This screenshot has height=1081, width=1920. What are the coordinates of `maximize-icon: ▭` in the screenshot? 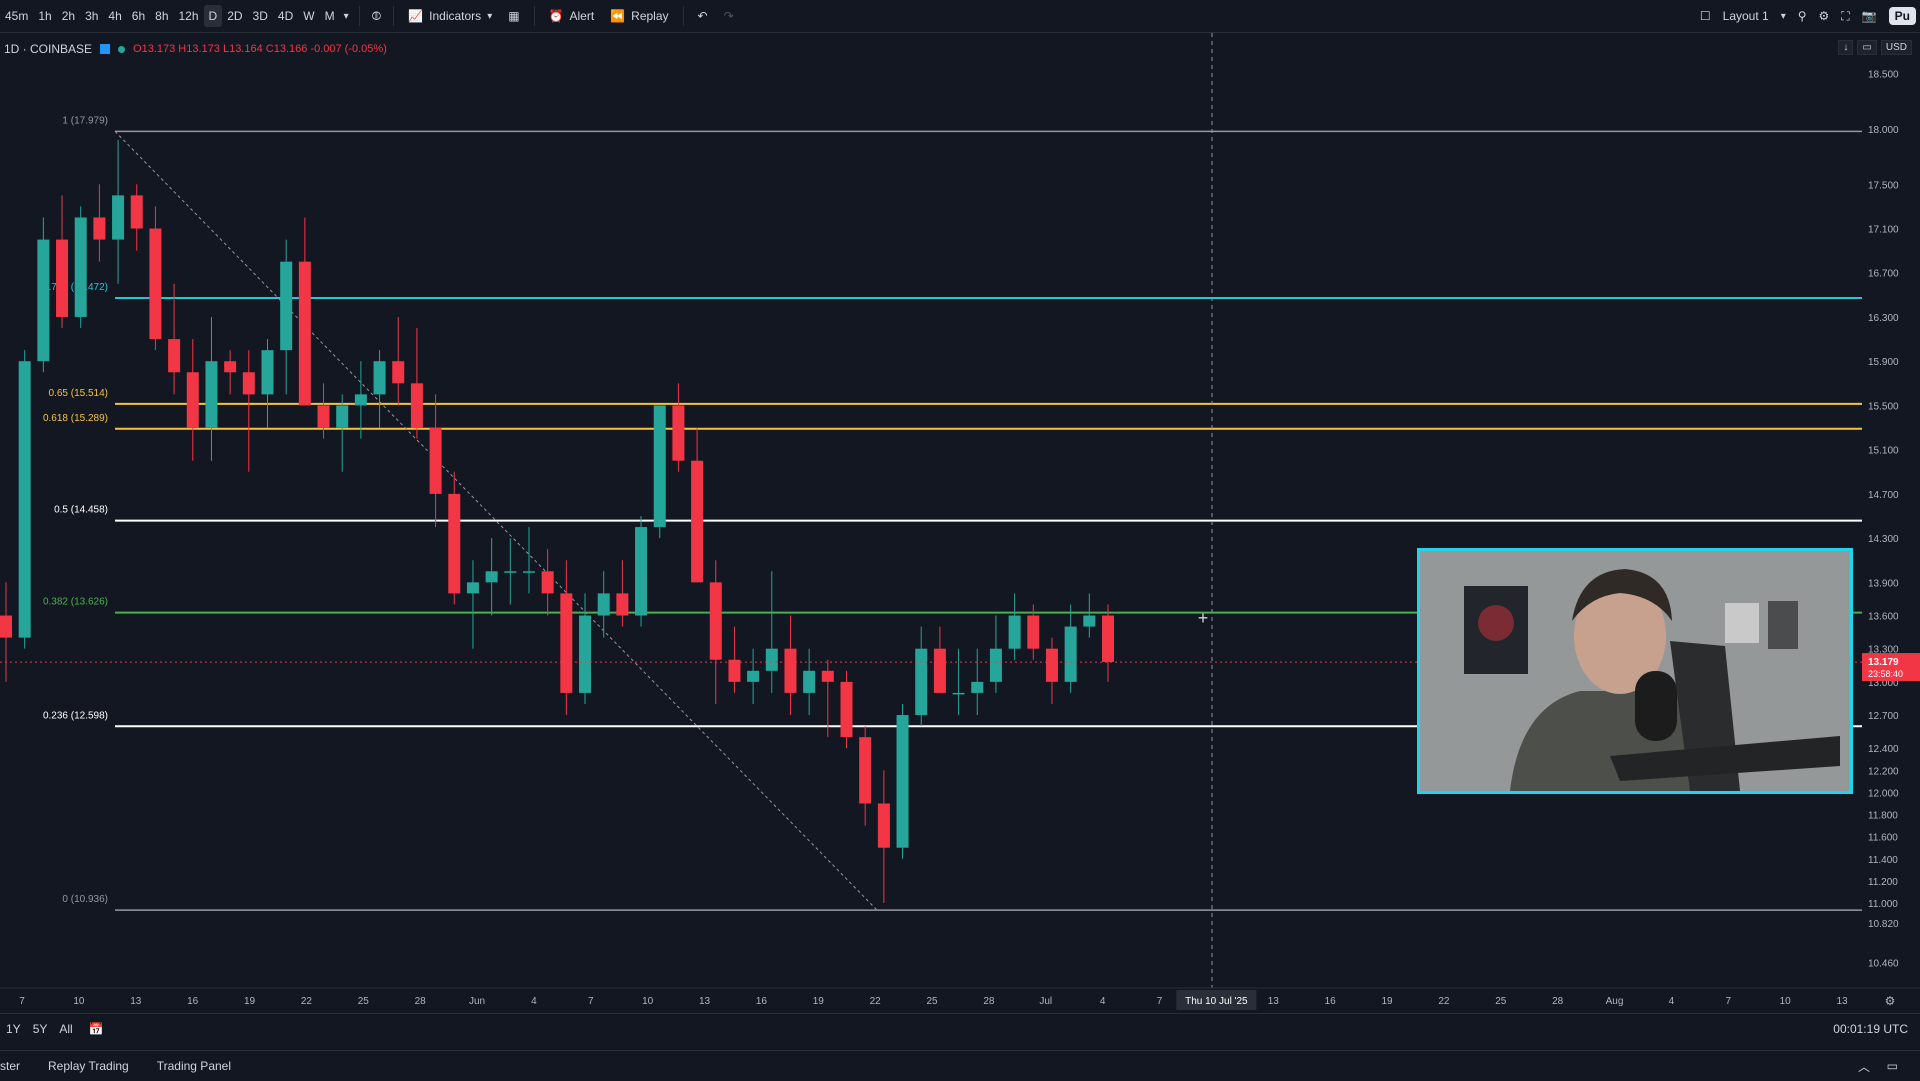 It's located at (1892, 1066).